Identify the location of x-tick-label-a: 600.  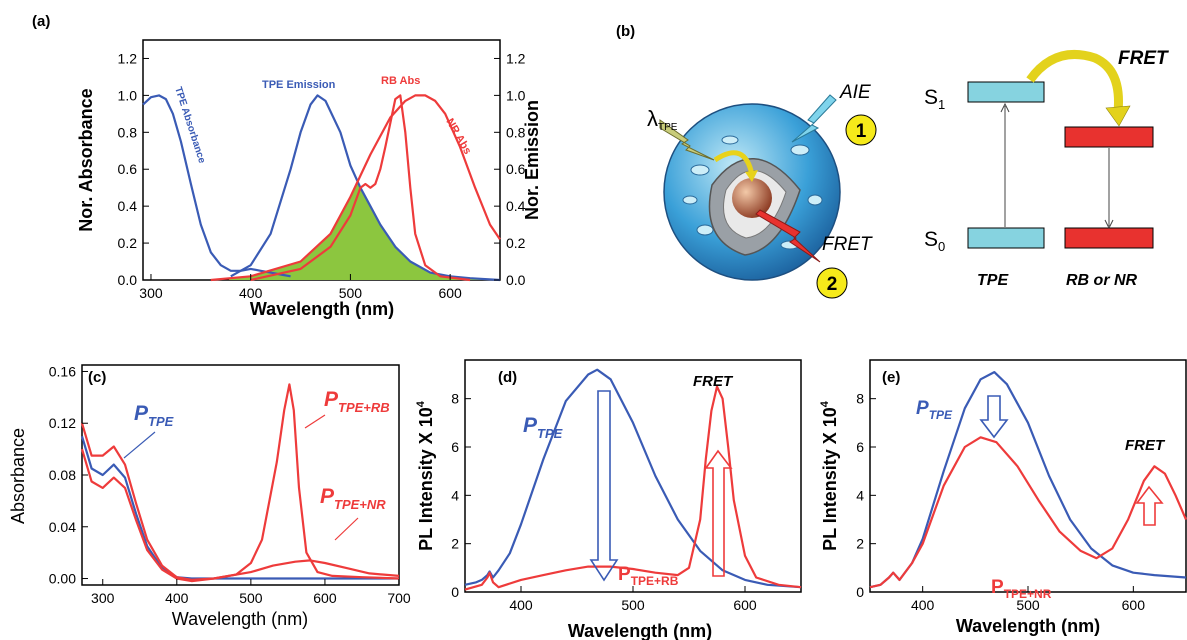
(450, 293).